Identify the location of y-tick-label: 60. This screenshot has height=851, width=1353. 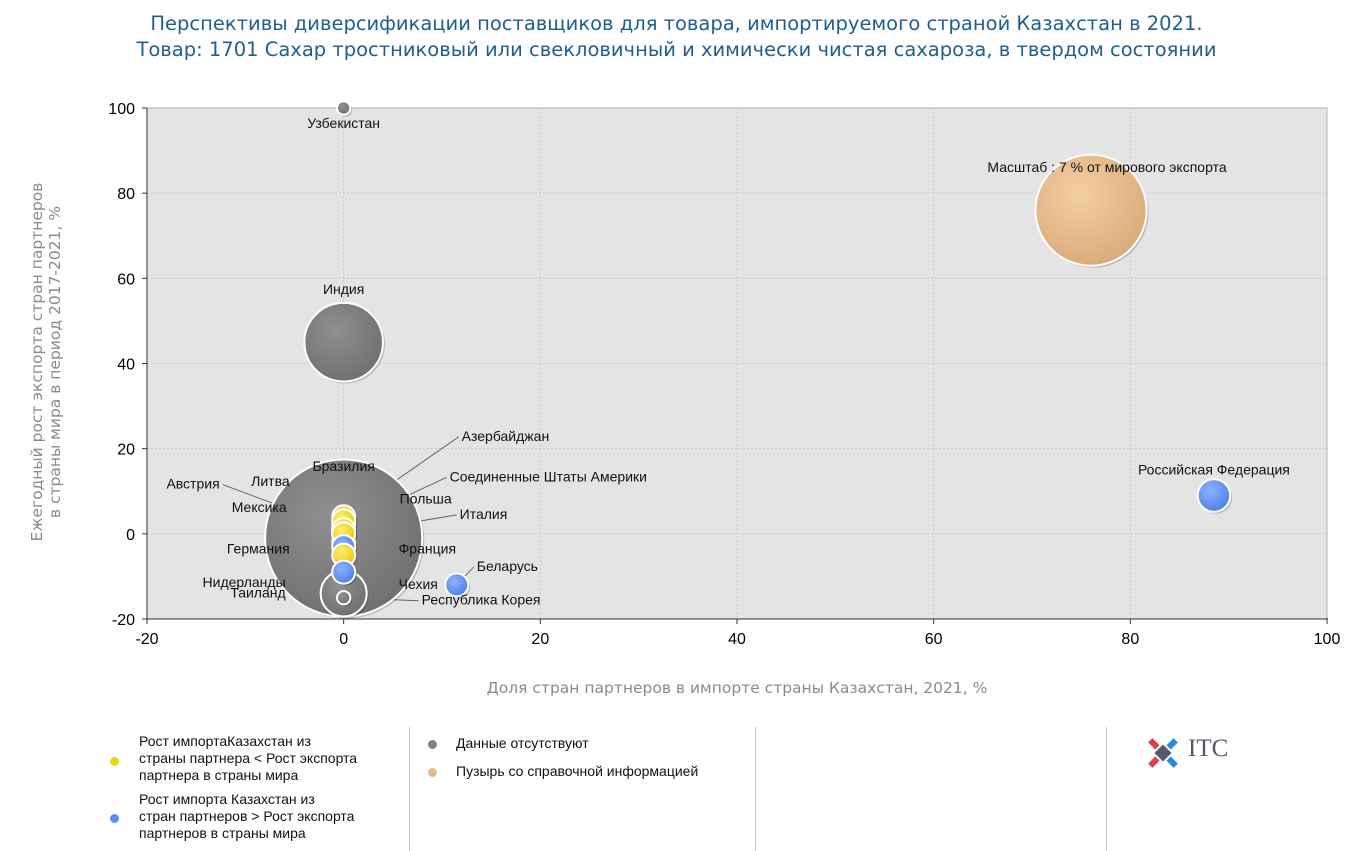
(126, 279).